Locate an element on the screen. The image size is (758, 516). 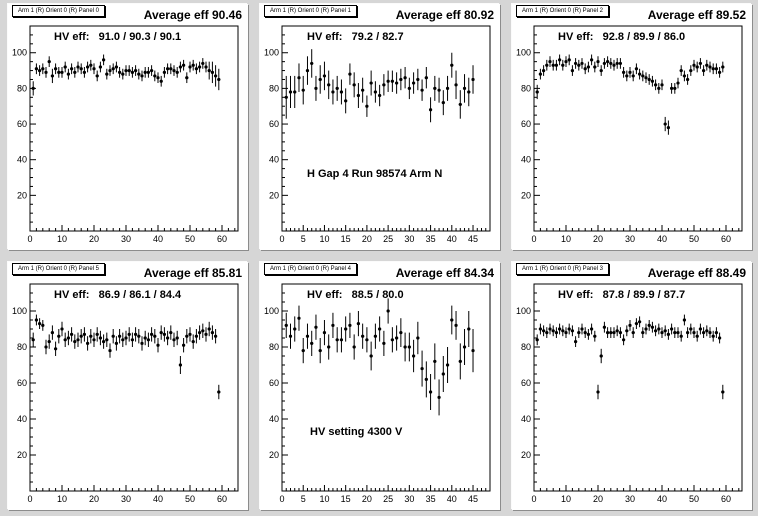
y-tick-label: 20 is located at coordinates (526, 455).